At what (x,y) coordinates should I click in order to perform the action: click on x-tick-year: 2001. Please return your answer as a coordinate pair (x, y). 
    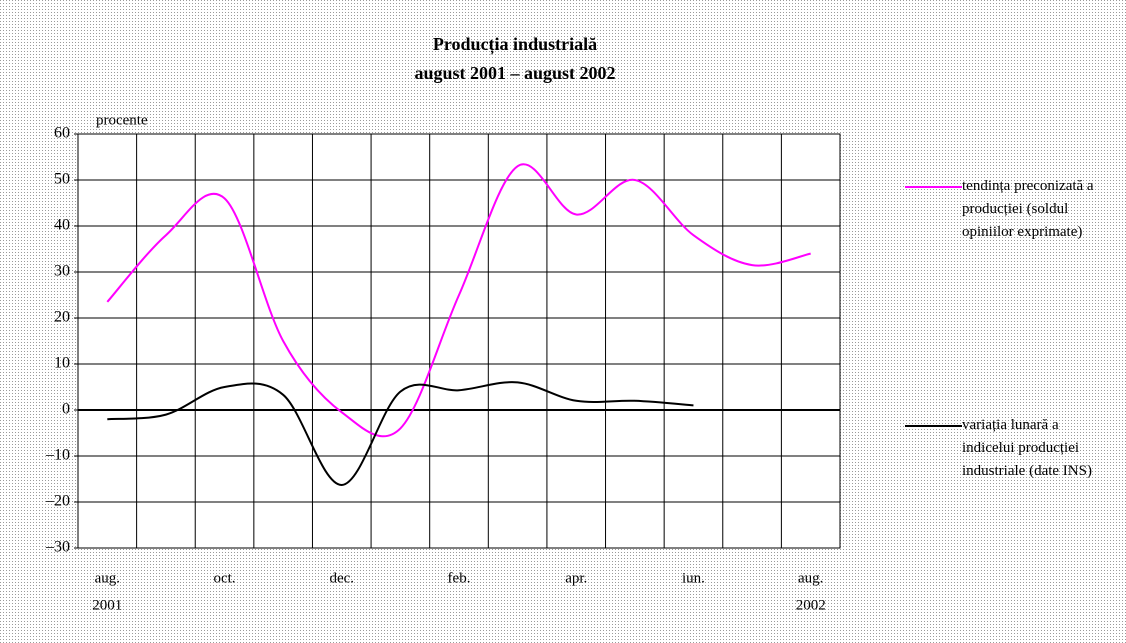
    Looking at the image, I should click on (107, 605).